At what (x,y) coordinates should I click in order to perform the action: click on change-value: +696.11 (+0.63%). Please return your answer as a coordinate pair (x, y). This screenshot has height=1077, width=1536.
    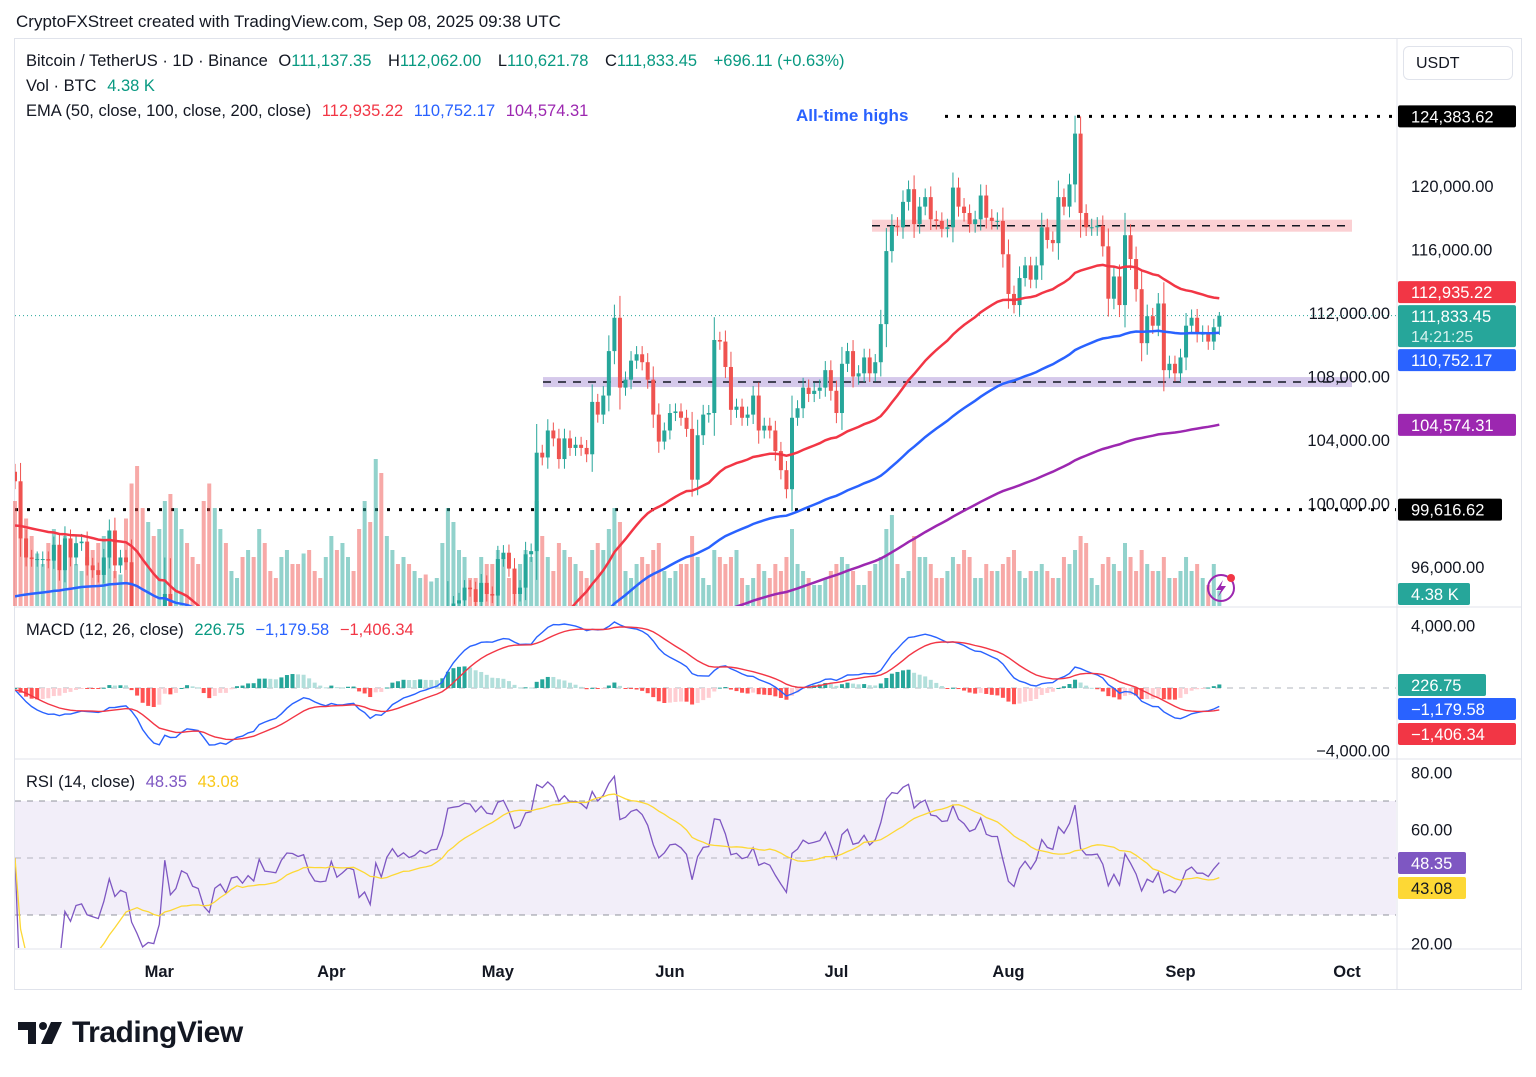
    Looking at the image, I should click on (779, 61).